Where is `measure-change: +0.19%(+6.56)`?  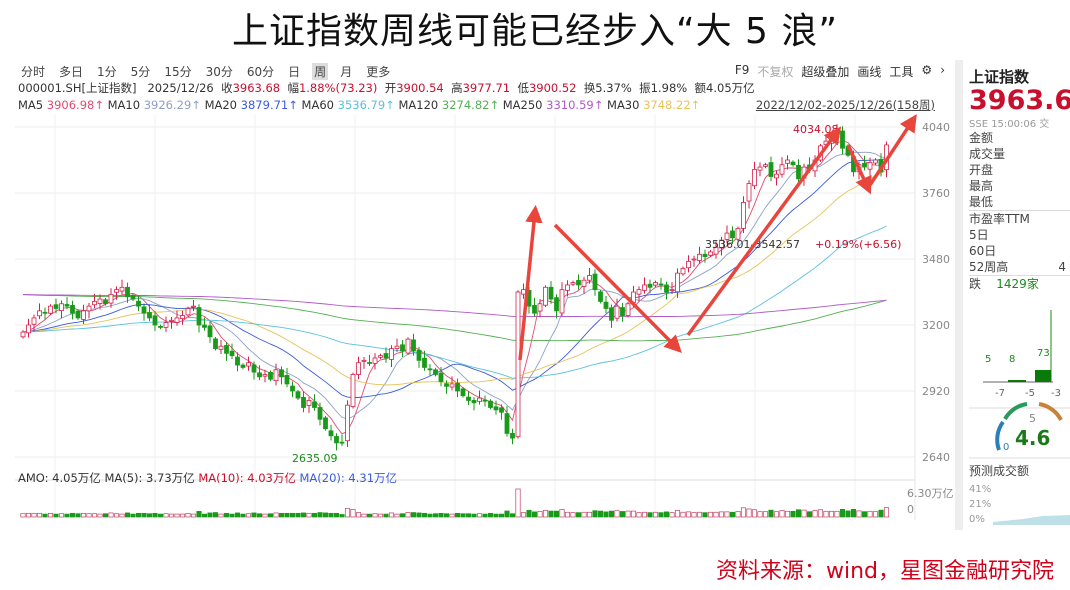 measure-change: +0.19%(+6.56) is located at coordinates (858, 244).